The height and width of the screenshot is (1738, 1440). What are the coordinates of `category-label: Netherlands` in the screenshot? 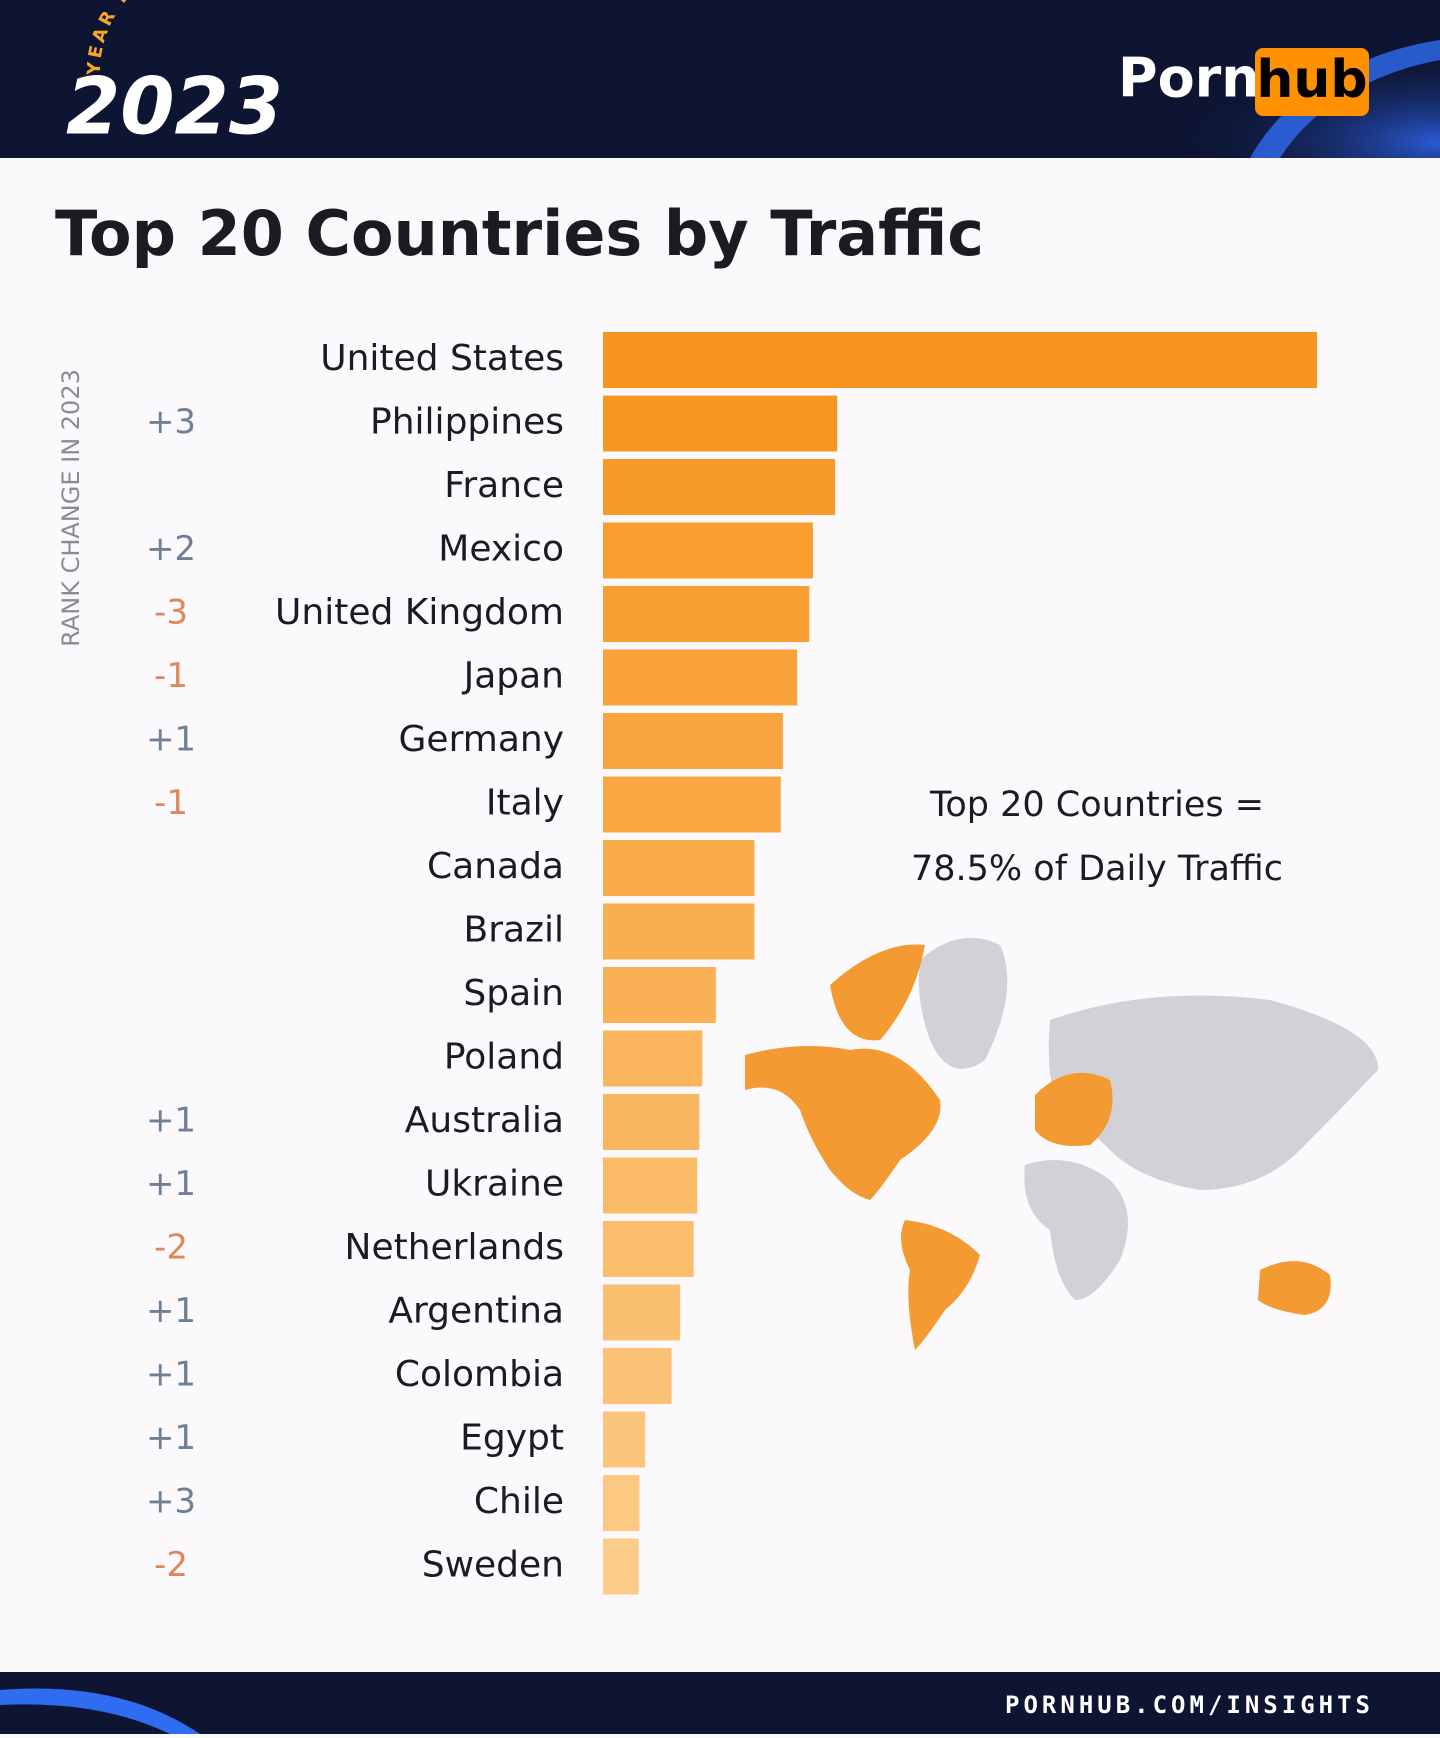 It's located at (454, 1247).